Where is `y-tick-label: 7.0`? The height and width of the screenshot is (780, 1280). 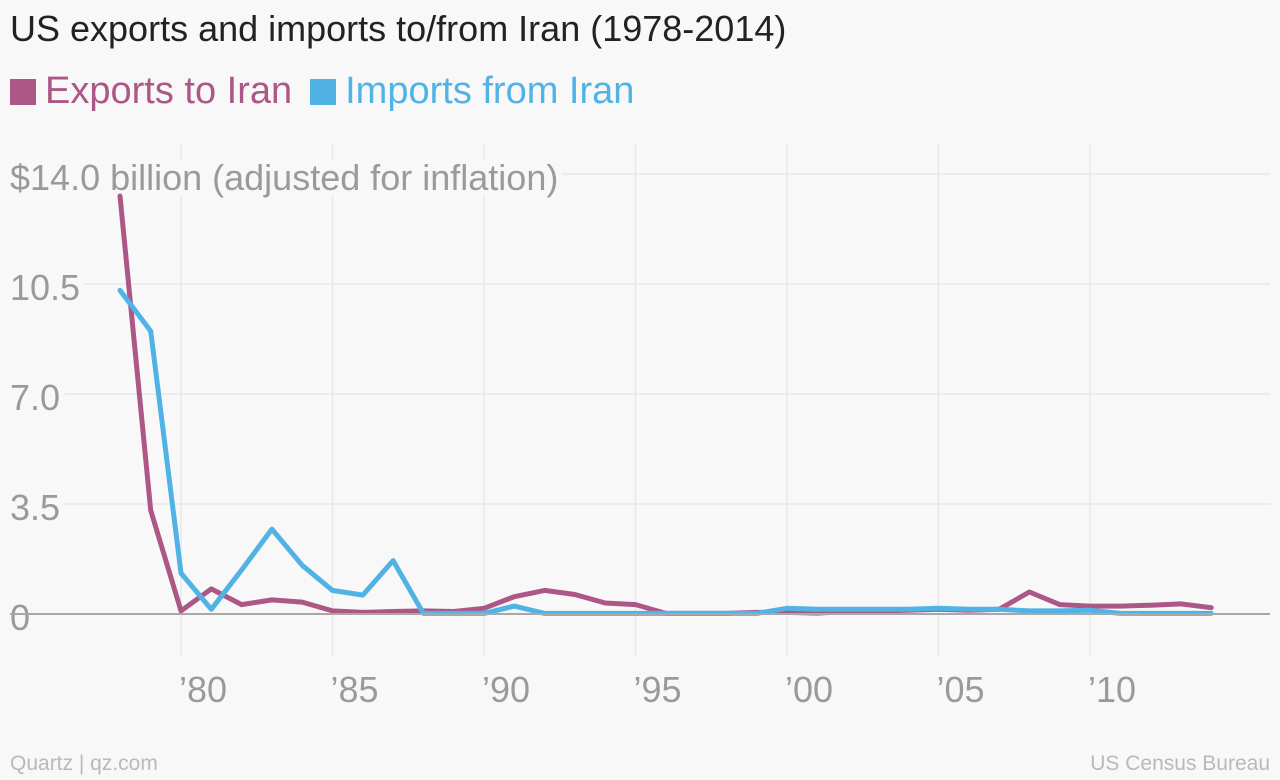
y-tick-label: 7.0 is located at coordinates (35, 397).